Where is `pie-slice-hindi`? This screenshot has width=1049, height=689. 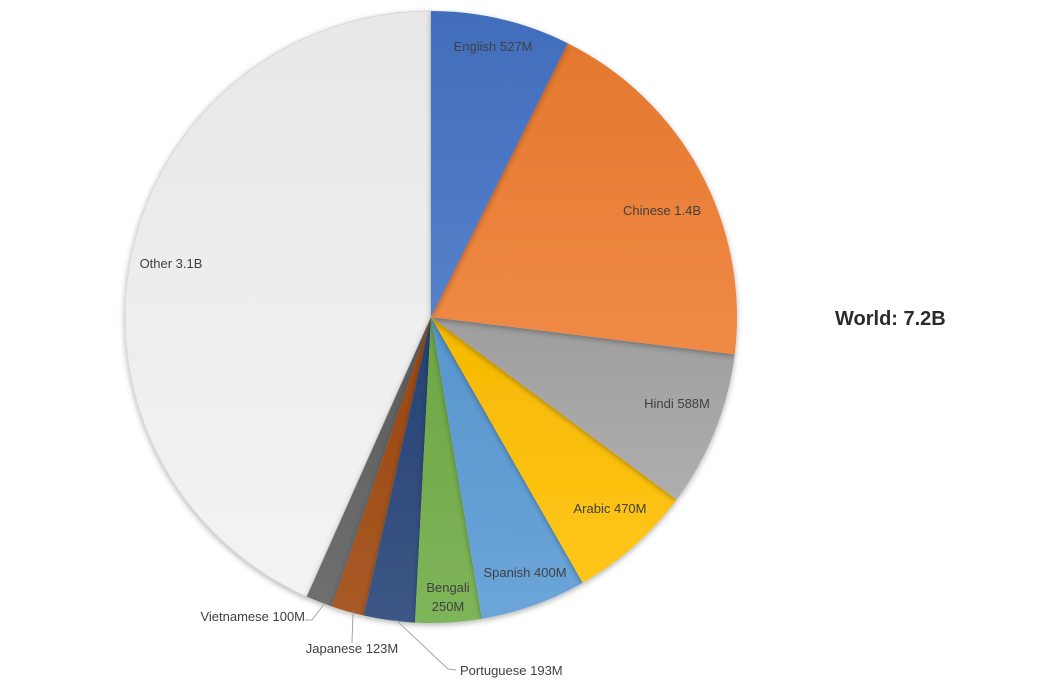 pie-slice-hindi is located at coordinates (583, 408).